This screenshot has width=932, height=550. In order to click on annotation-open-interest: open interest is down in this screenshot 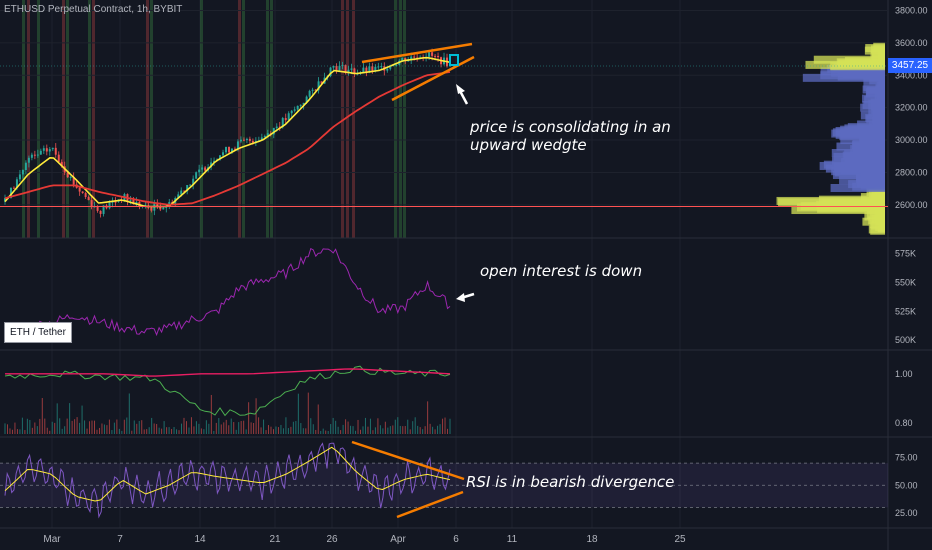, I will do `click(561, 271)`.